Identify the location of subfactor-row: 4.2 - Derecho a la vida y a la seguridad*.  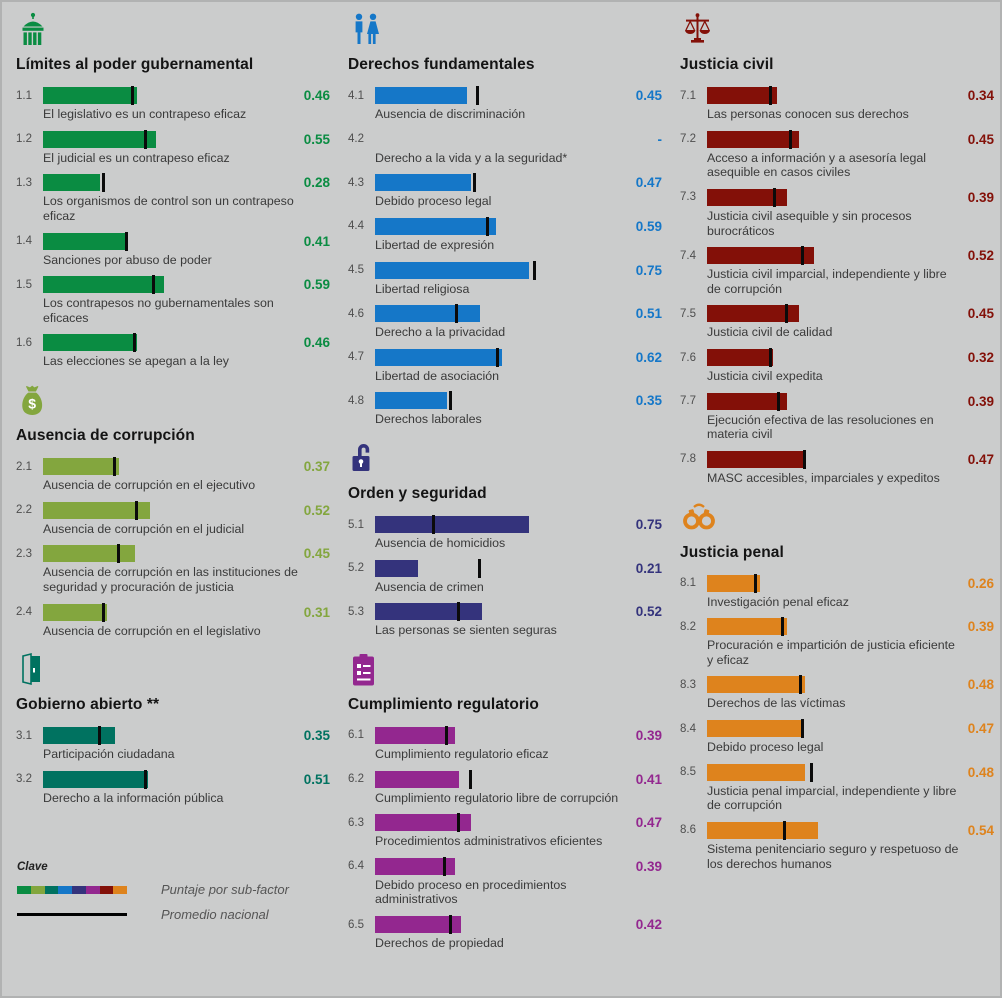
(505, 148).